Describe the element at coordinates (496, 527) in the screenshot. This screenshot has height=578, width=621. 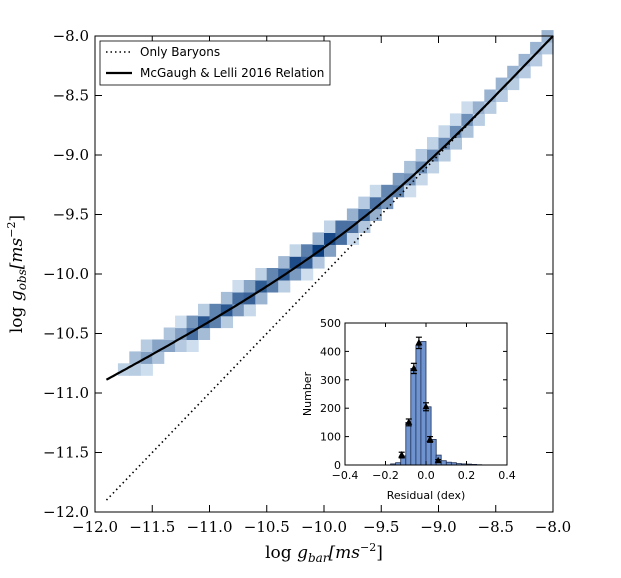
I see `x-tick-label: −8.5` at that location.